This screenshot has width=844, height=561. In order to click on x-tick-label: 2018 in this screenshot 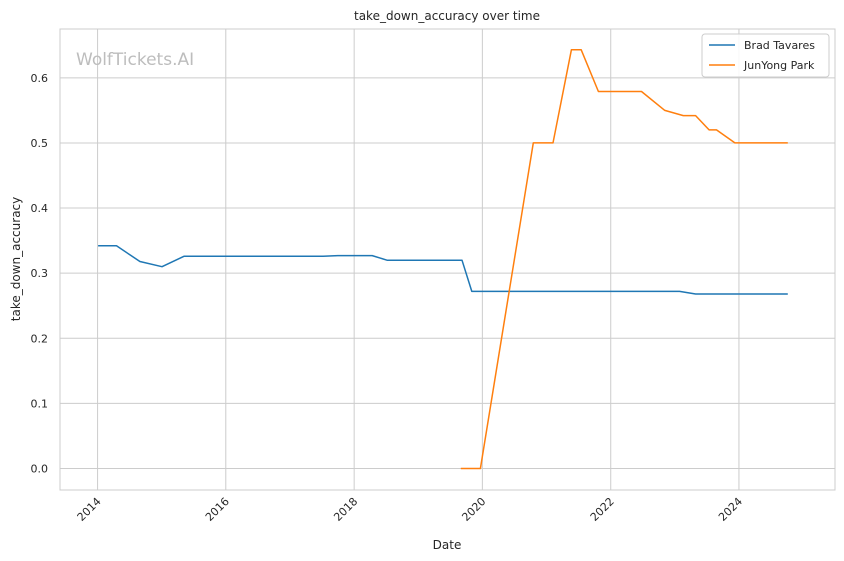, I will do `click(345, 509)`.